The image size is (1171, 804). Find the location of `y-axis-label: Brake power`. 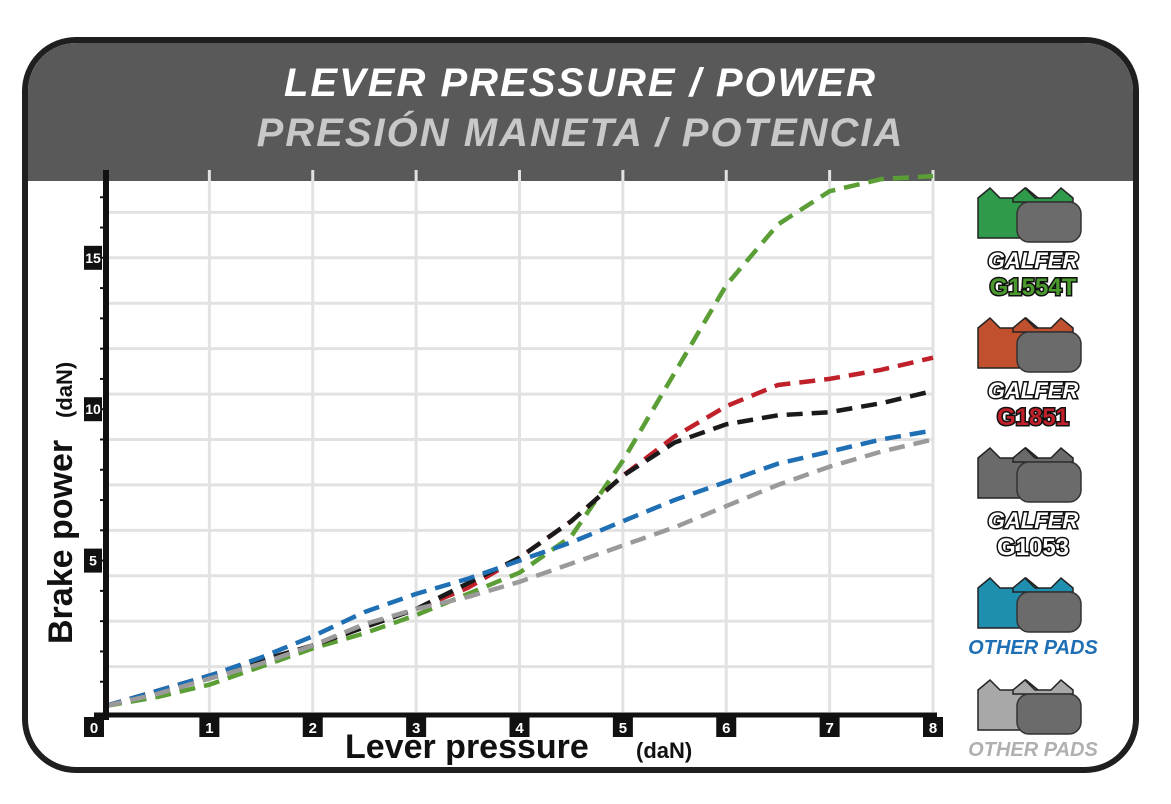

y-axis-label: Brake power is located at coordinates (61, 542).